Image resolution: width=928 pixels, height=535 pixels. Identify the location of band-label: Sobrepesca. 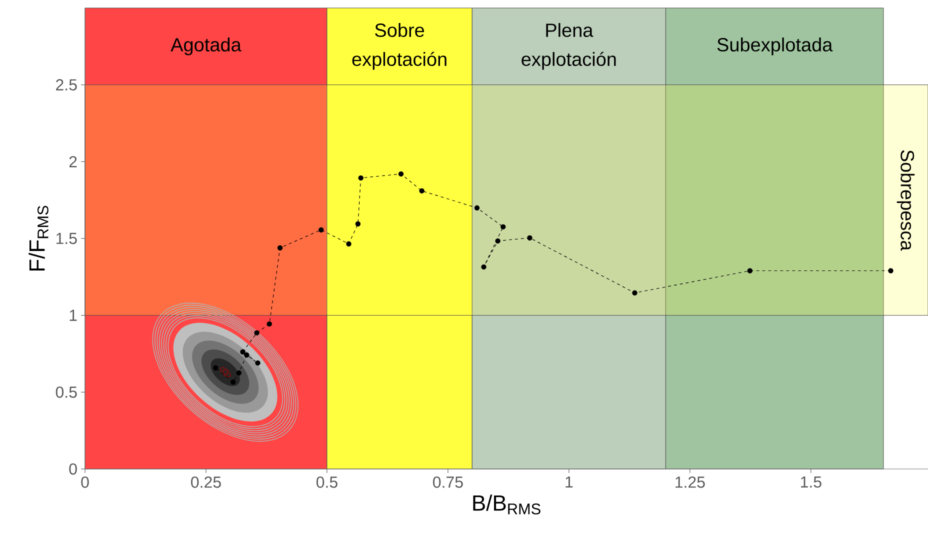
(905, 200).